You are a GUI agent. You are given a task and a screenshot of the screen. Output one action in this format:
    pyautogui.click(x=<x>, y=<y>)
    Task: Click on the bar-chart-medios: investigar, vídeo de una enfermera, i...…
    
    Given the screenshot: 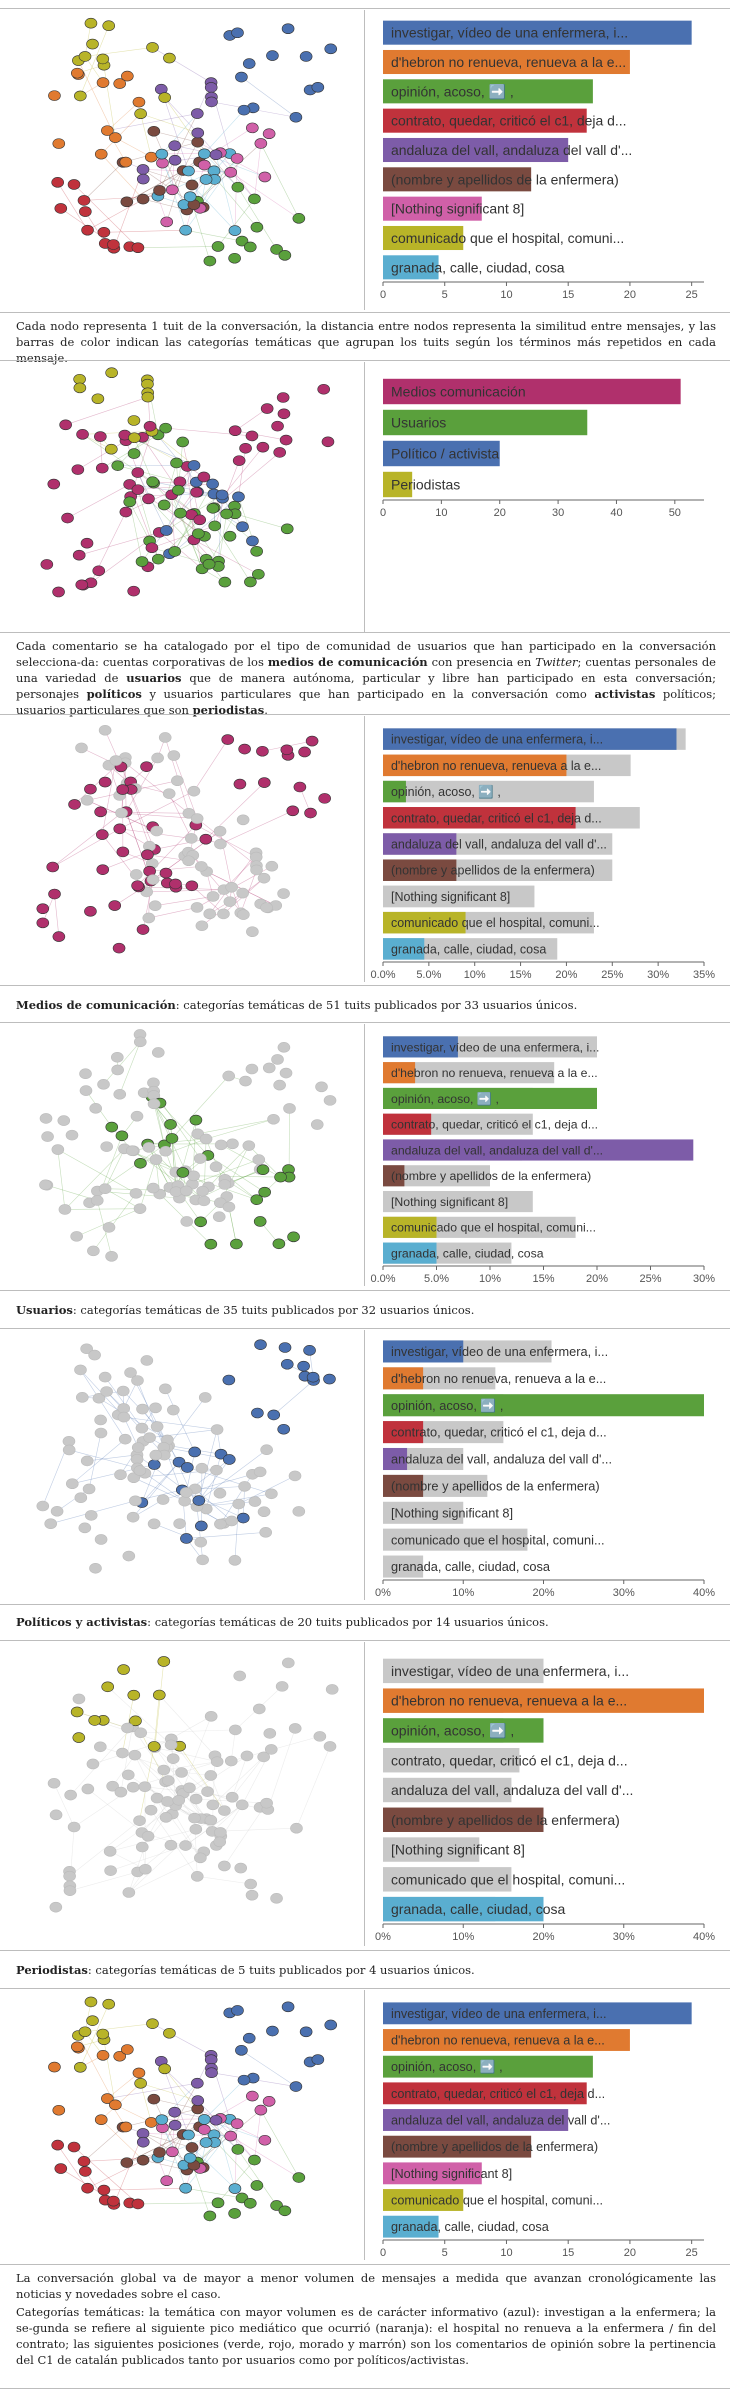 What is the action you would take?
    pyautogui.click(x=542, y=854)
    